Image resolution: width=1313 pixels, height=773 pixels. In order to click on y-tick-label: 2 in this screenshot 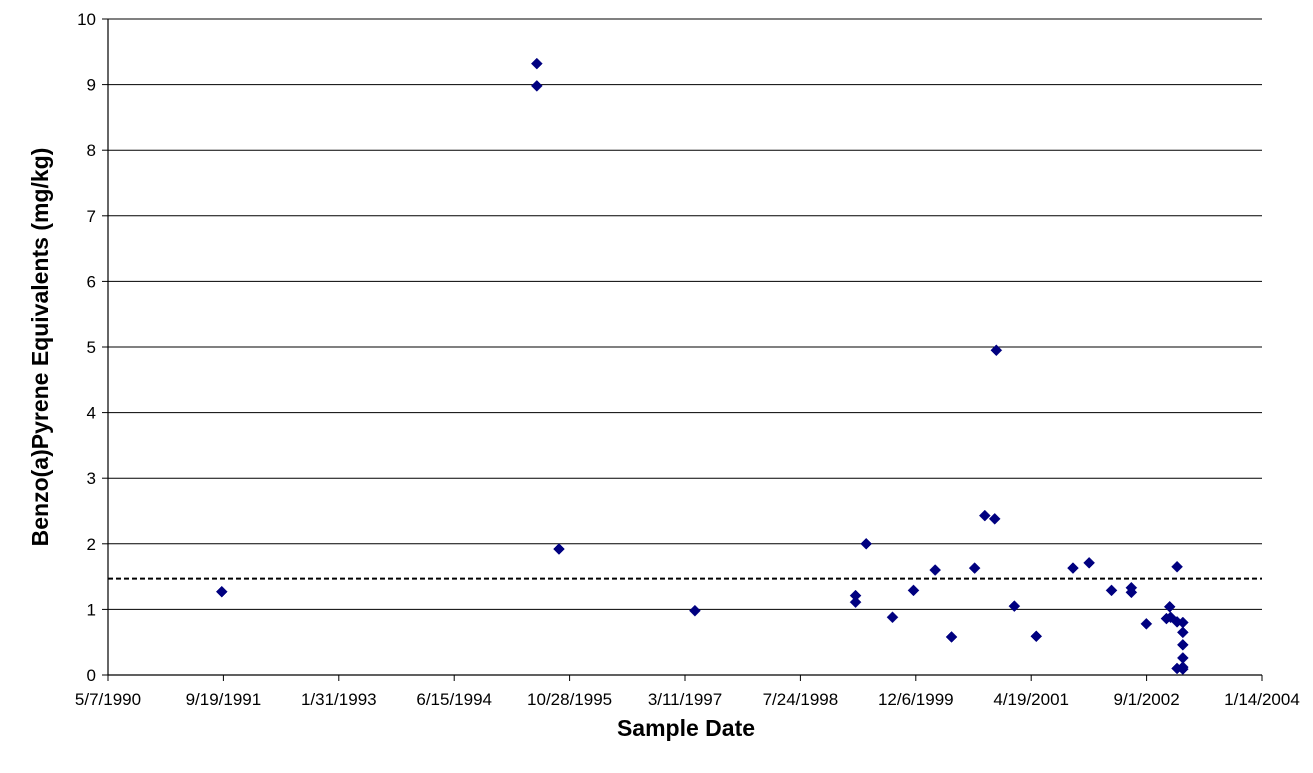, I will do `click(91, 544)`.